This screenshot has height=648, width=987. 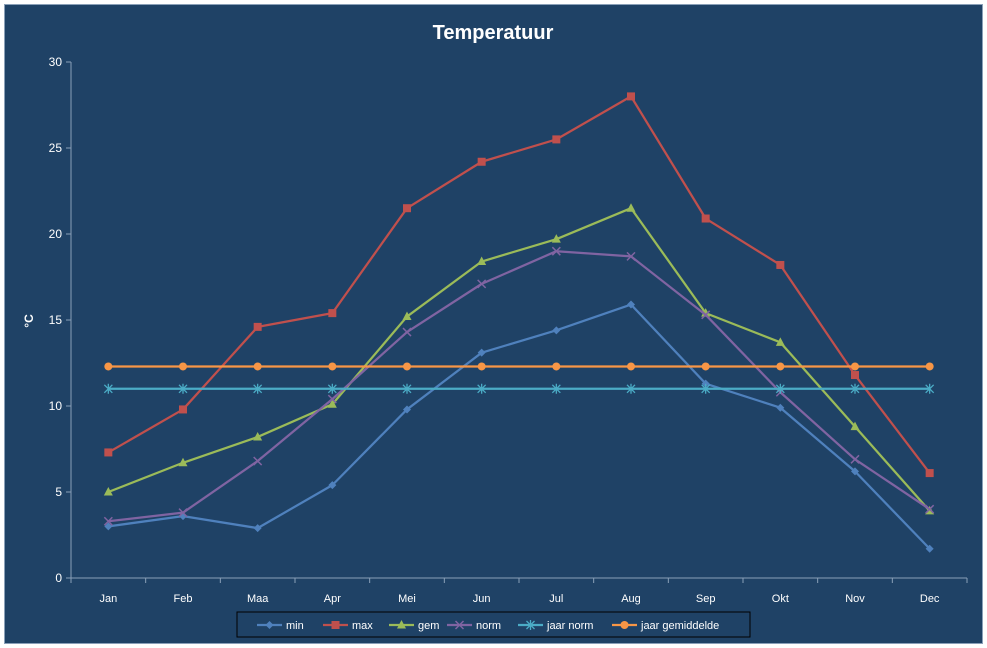 I want to click on x-tick-label: Mei, so click(x=407, y=599).